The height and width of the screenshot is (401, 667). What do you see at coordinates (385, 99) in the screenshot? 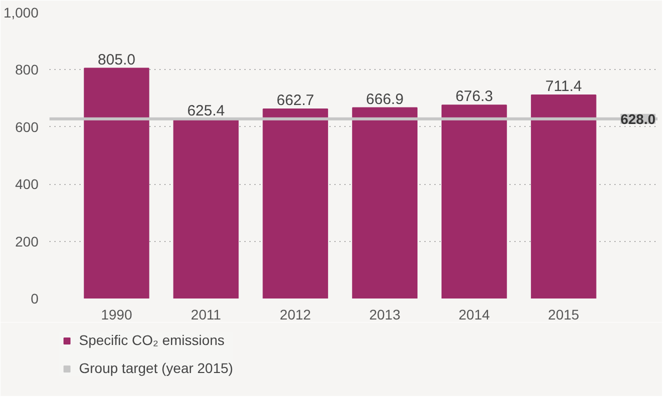
I see `data-label: 666.9` at bounding box center [385, 99].